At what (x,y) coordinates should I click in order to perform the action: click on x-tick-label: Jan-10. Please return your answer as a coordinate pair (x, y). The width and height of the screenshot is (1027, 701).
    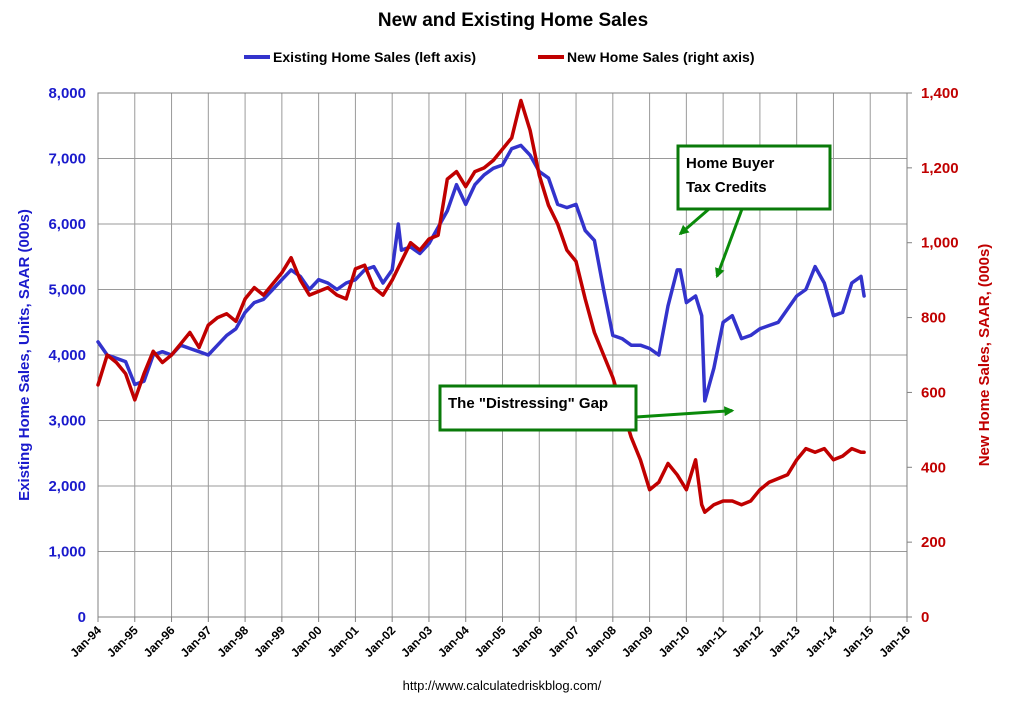
    Looking at the image, I should click on (674, 641).